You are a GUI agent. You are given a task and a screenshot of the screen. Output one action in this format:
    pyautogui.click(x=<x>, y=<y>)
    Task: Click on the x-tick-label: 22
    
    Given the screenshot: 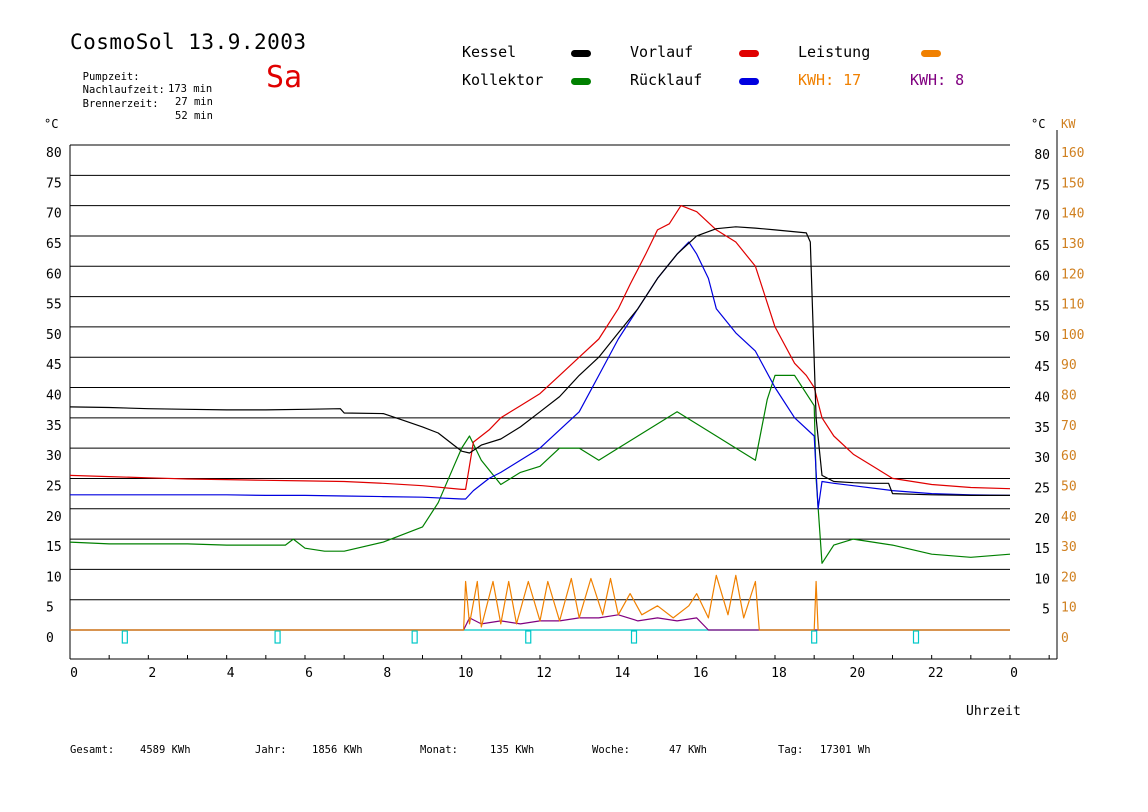 What is the action you would take?
    pyautogui.click(x=936, y=673)
    